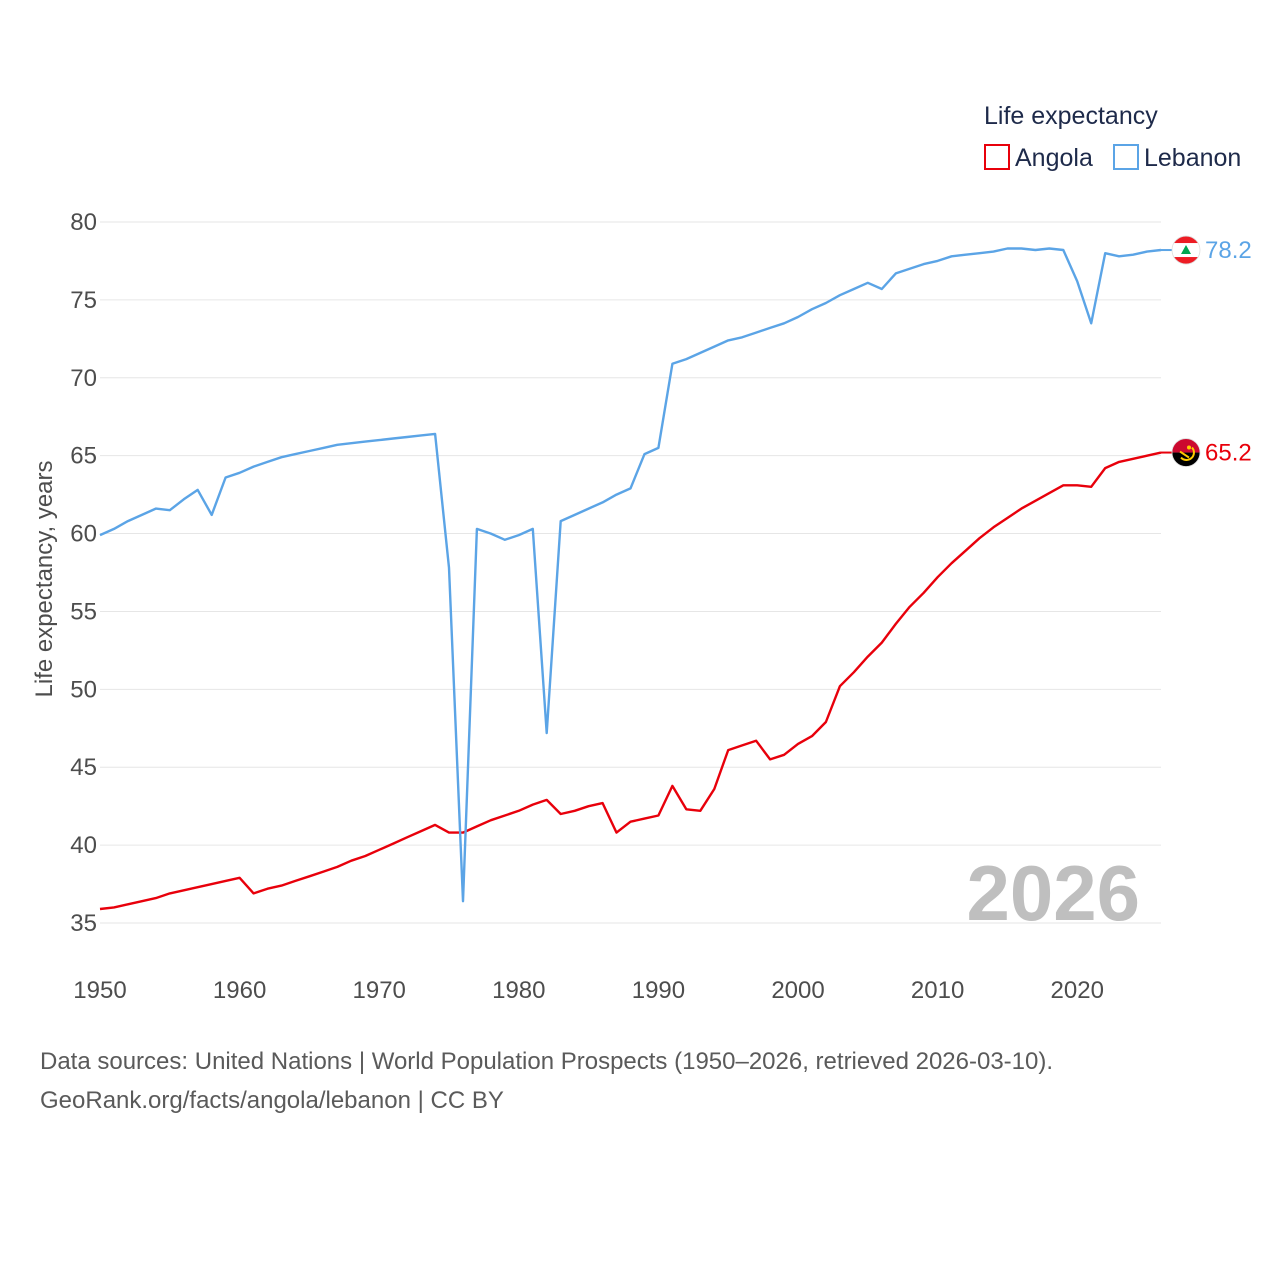  What do you see at coordinates (997, 157) in the screenshot?
I see `legend-swatch-angola` at bounding box center [997, 157].